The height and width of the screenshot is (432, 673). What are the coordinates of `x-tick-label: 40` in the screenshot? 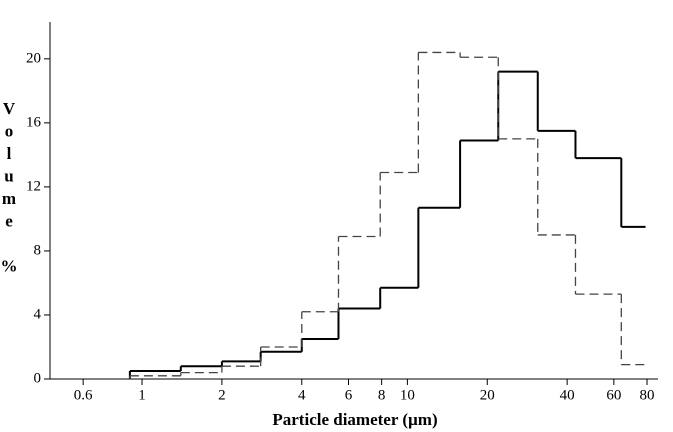 It's located at (567, 395).